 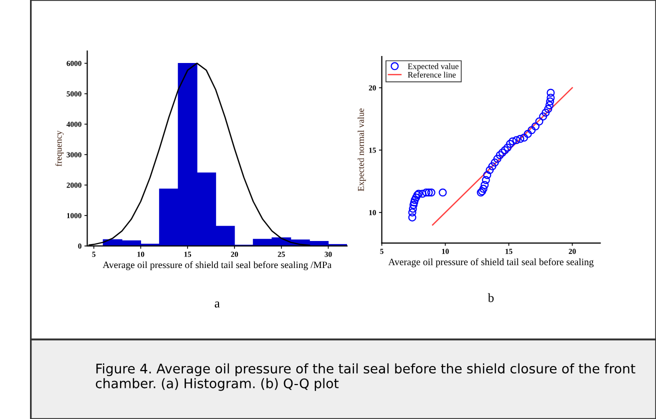 What do you see at coordinates (366, 377) in the screenshot?
I see `caption: Figure 4. Average oil pressure of the tail seal before the shield closure of the front chamber. (a) Histogram. (b) Q-Q plot` at bounding box center [366, 377].